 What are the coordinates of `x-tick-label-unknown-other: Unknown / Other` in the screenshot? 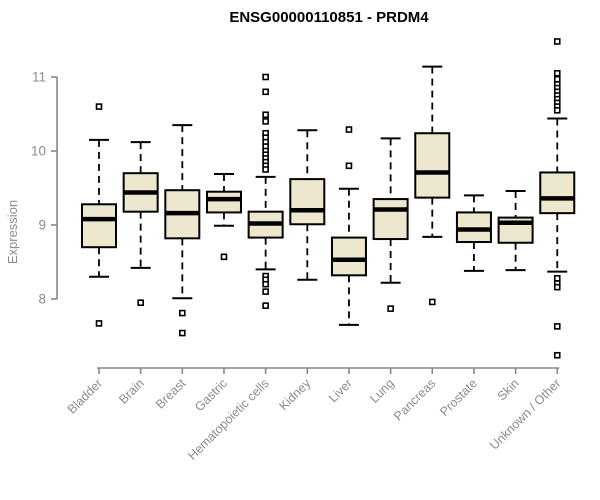 It's located at (525, 414).